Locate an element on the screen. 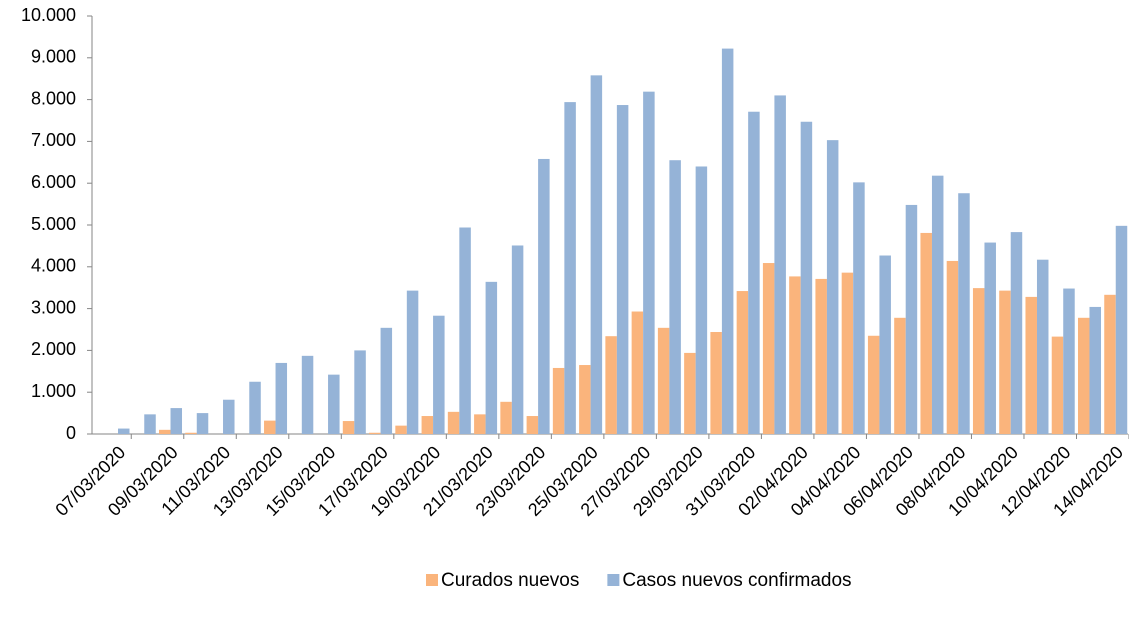 The height and width of the screenshot is (624, 1129). y-tick-label: 5.000 is located at coordinates (53, 224).